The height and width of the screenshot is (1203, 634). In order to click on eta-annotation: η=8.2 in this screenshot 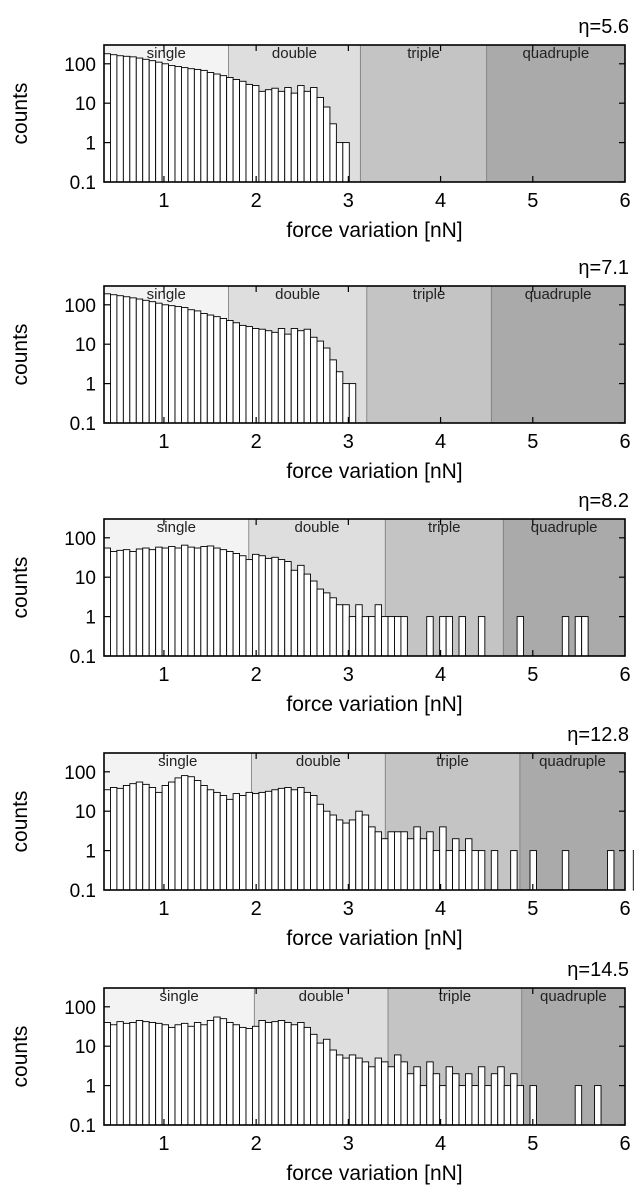, I will do `click(603, 501)`.